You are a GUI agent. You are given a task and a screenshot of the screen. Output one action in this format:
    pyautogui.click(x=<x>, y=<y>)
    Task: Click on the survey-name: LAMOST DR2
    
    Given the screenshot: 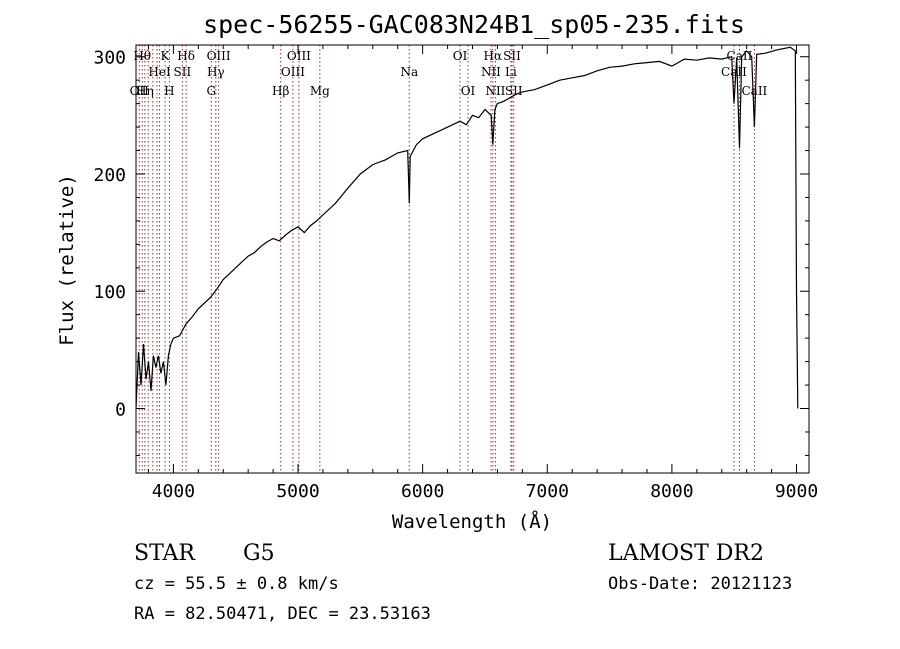 What is the action you would take?
    pyautogui.click(x=686, y=553)
    